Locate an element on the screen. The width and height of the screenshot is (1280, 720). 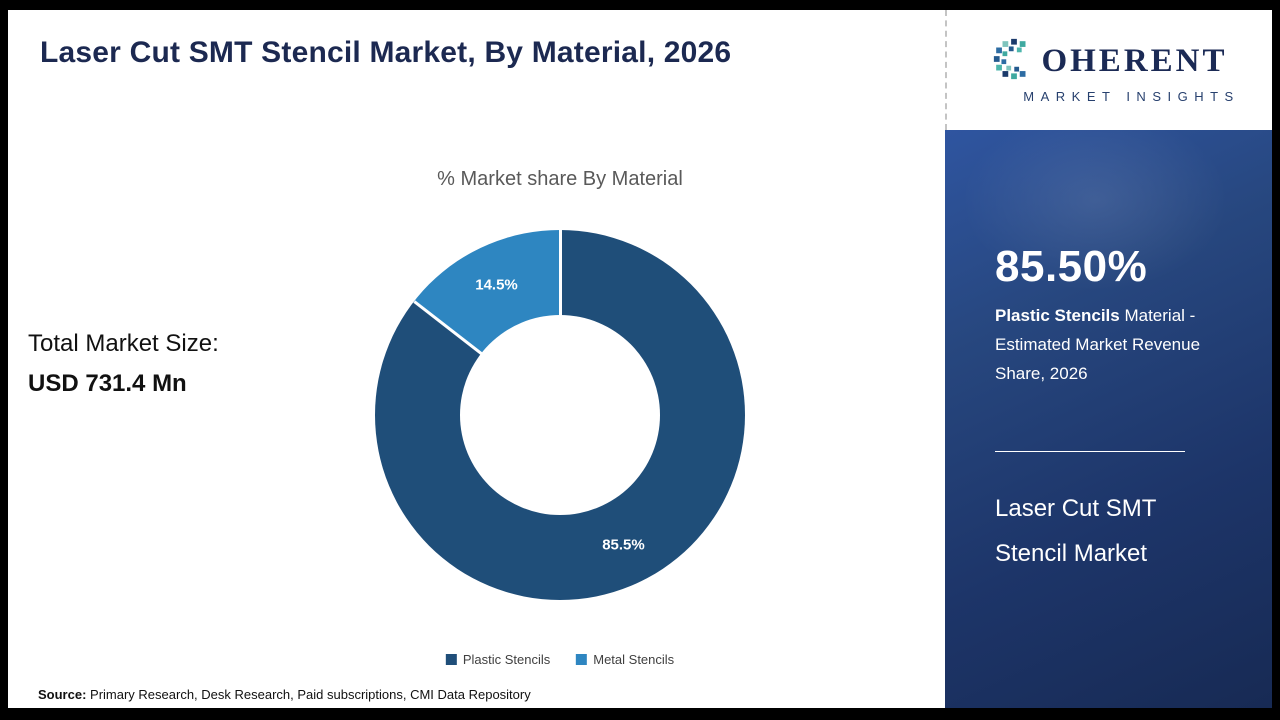
coherent-c-mosaic-icon is located at coordinates (1014, 61).